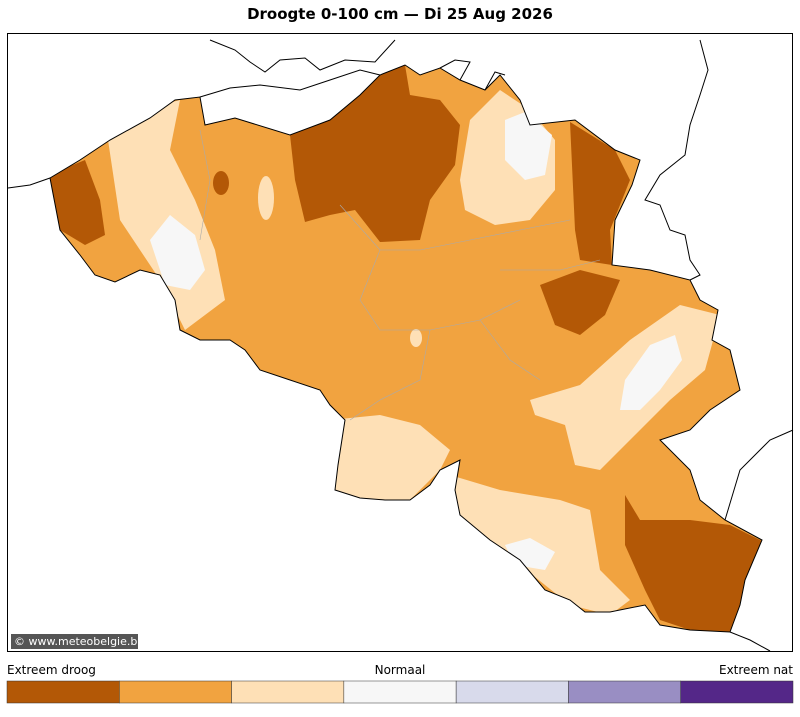  I want to click on map-title: Droogte 0-100 cm — Di 25 Aug 2026, so click(400, 14).